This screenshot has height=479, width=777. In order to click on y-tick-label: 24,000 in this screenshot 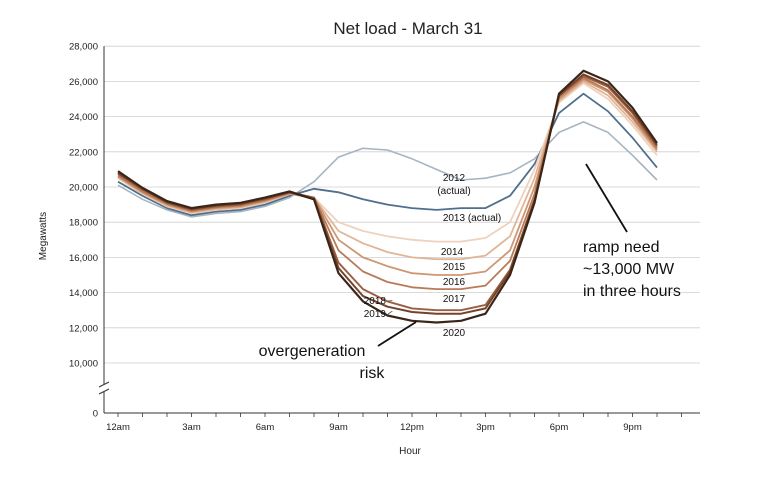, I will do `click(83, 117)`.